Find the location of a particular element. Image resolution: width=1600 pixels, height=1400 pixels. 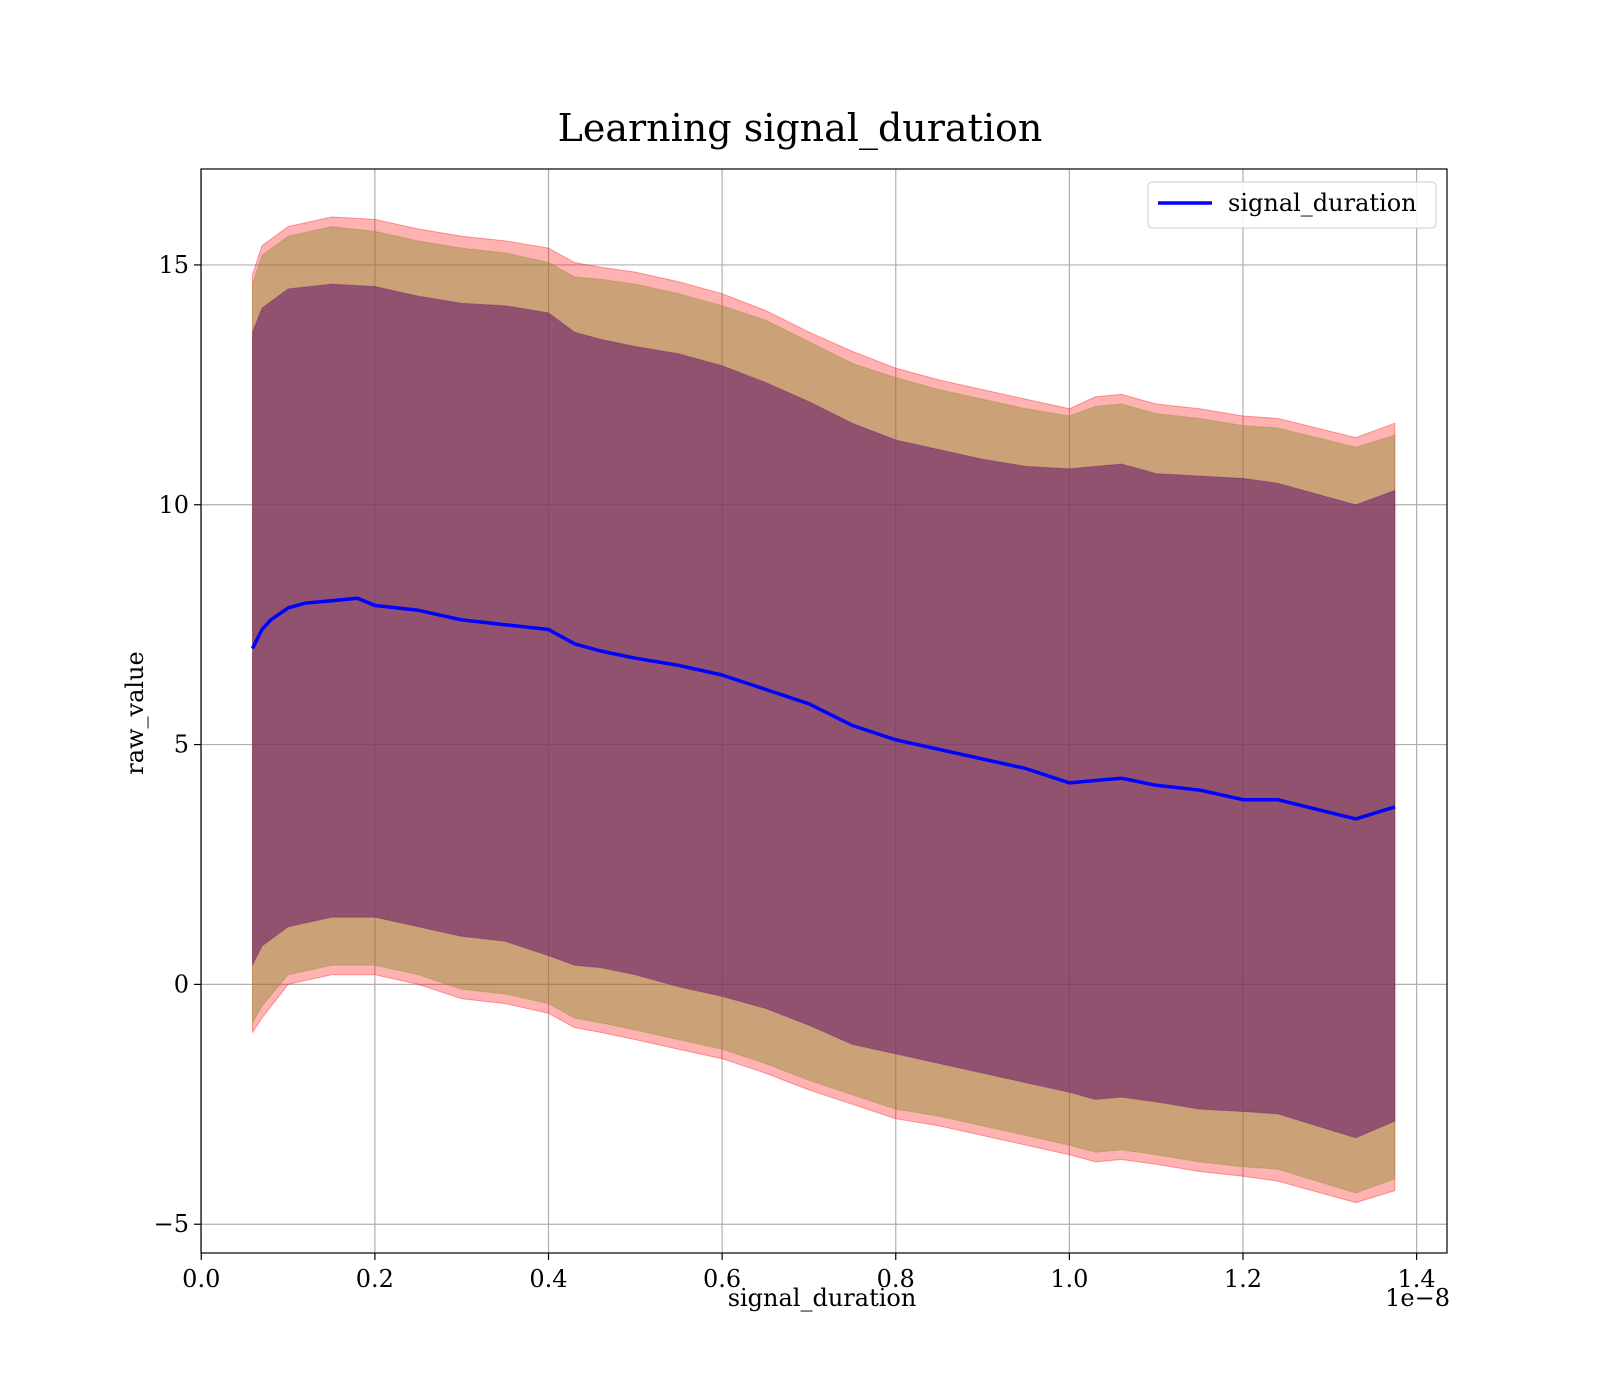

y-tick-label: 5 is located at coordinates (181, 745).